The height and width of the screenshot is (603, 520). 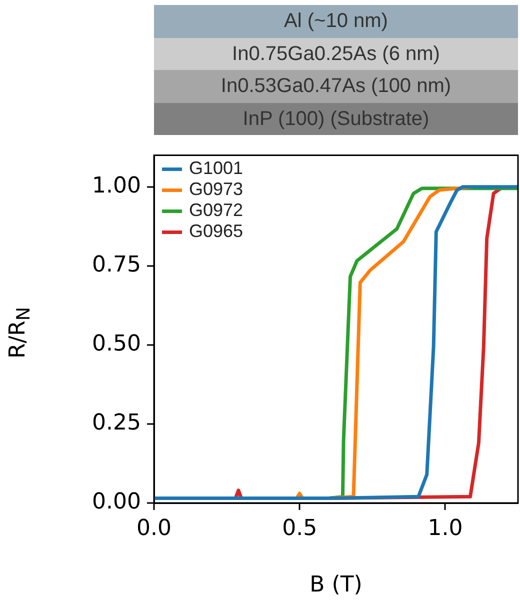 What do you see at coordinates (216, 189) in the screenshot?
I see `legend-label: G0973` at bounding box center [216, 189].